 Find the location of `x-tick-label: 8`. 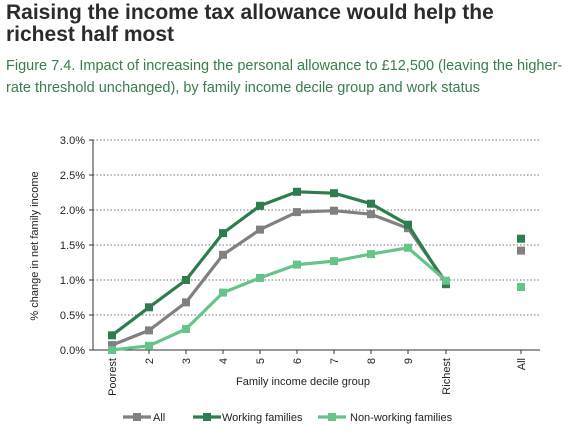

x-tick-label: 8 is located at coordinates (372, 361).